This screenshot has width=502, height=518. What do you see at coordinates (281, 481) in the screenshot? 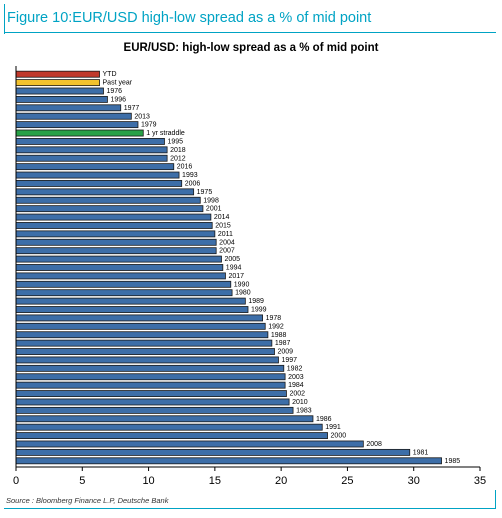
I see `x-tick-label: 20` at bounding box center [281, 481].